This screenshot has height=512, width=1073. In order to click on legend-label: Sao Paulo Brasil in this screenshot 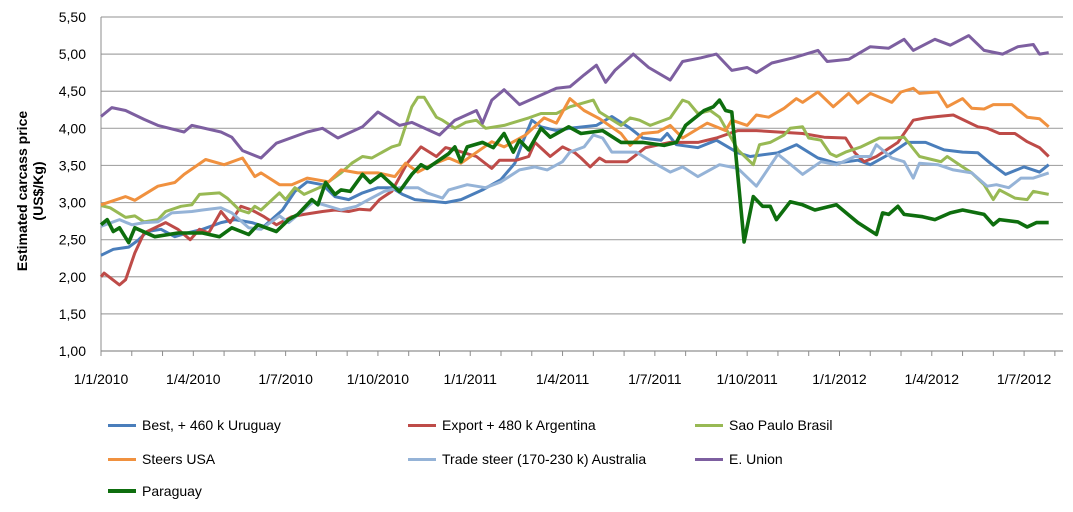, I will do `click(781, 425)`.